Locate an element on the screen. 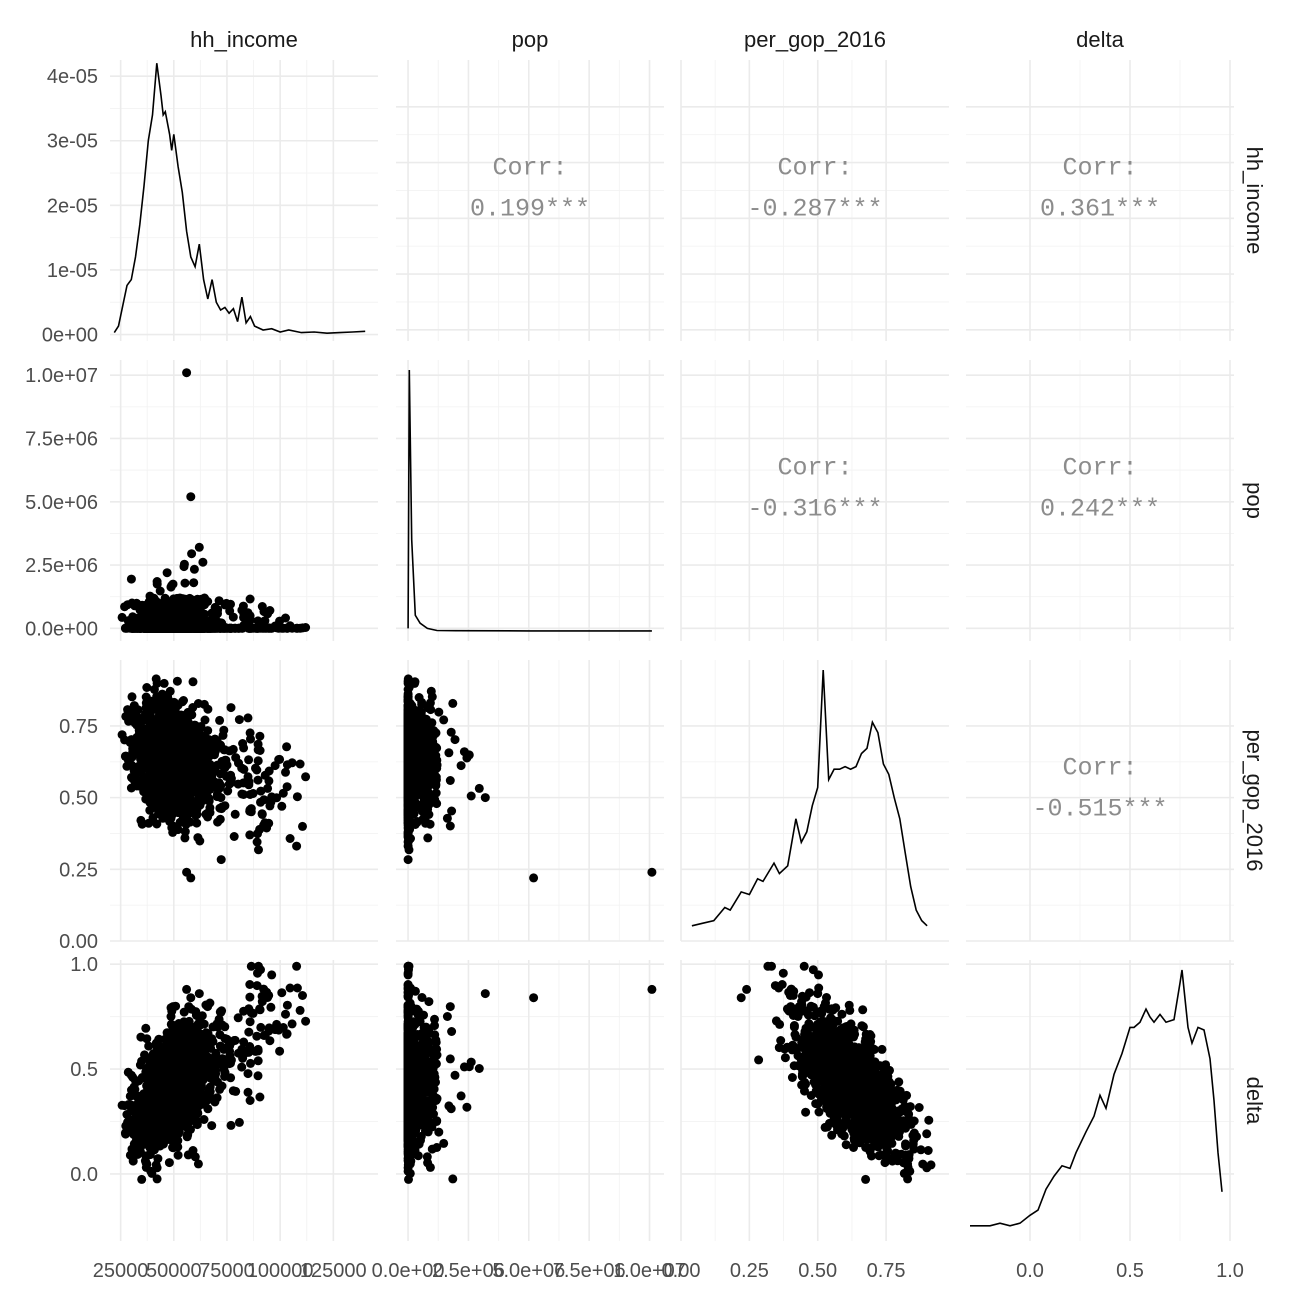  density-curve-delta is located at coordinates (1096, 1098).